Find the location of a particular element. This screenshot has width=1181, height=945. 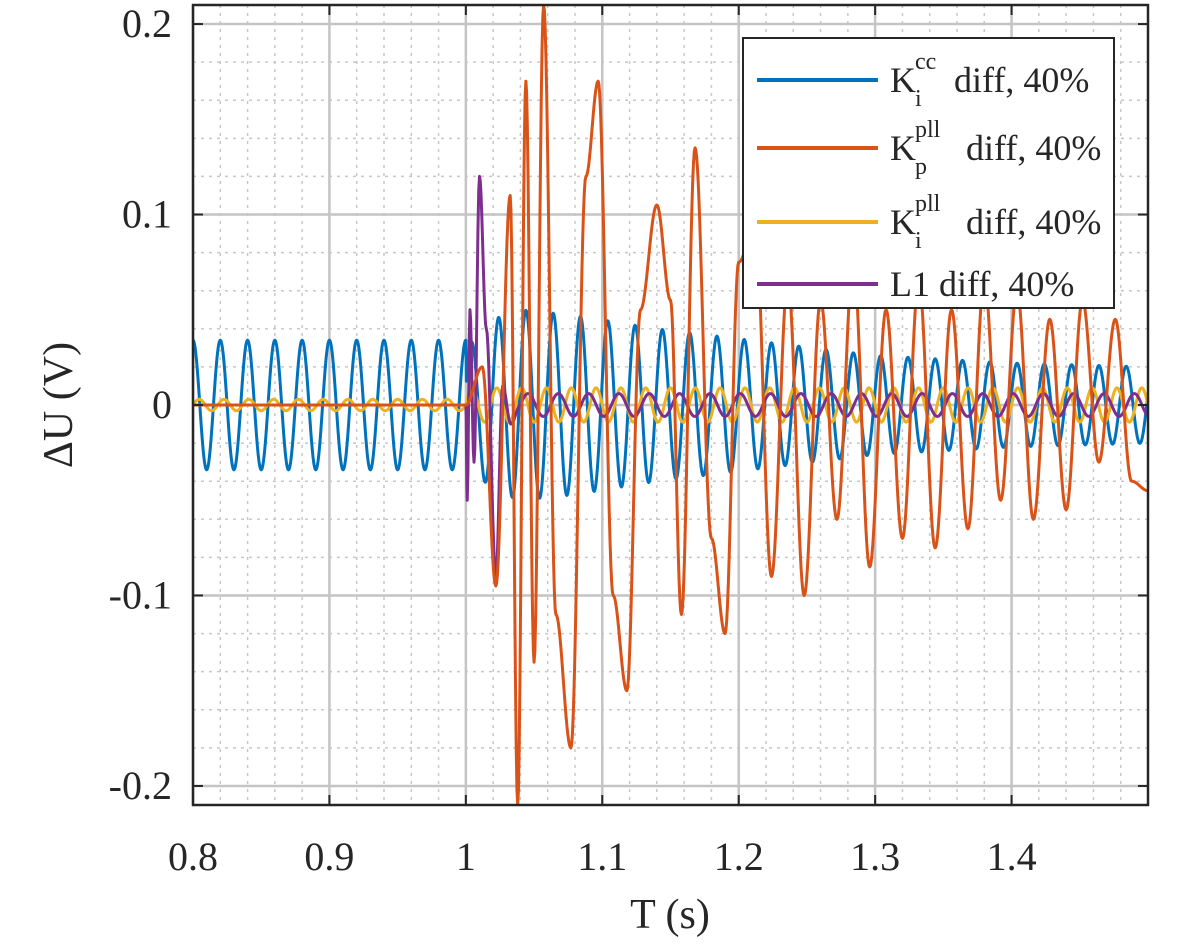

y-tick-label: -0.1 is located at coordinates (140, 594).